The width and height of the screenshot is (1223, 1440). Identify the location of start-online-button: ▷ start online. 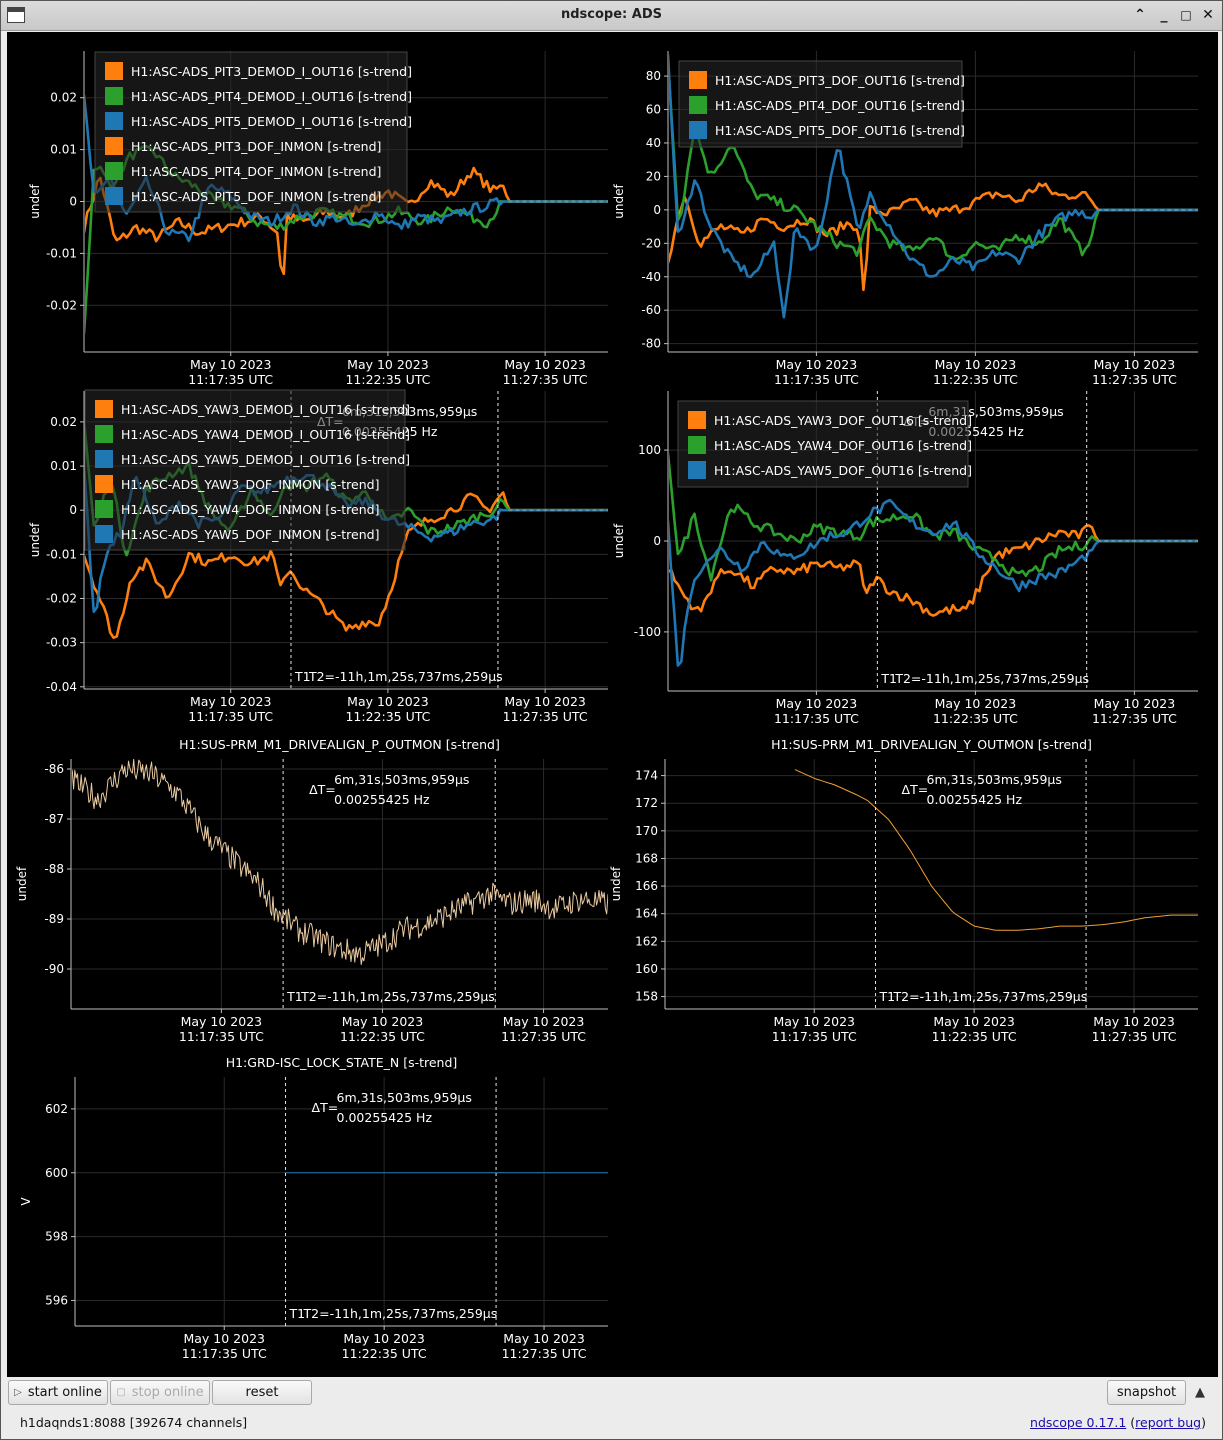
(58, 1392).